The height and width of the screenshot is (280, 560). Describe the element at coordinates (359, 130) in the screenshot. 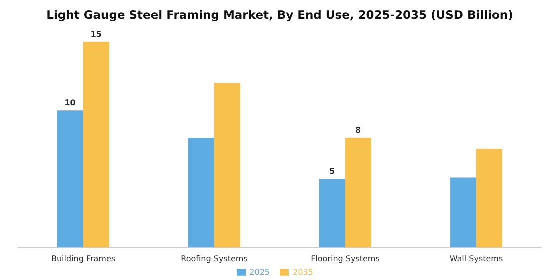

I see `data-label: 8` at that location.